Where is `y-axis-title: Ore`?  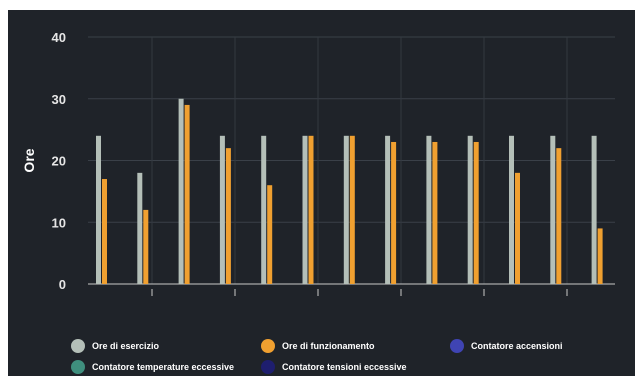
y-axis-title: Ore is located at coordinates (29, 160).